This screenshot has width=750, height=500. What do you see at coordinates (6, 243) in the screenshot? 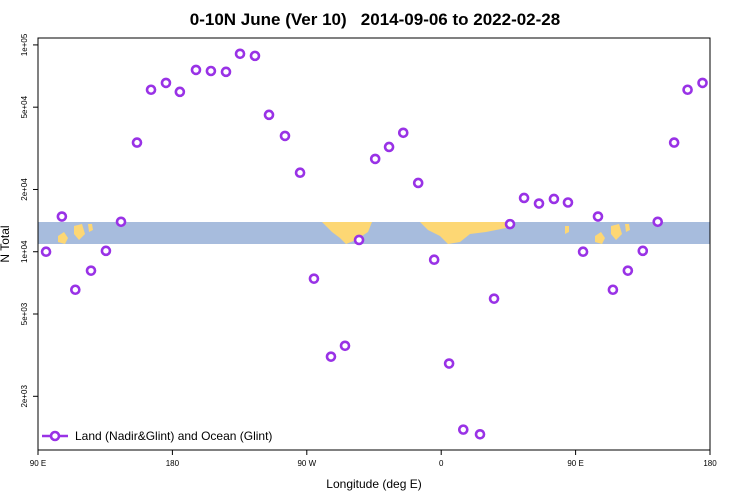
I see `y-axis-label: N Total` at bounding box center [6, 243].